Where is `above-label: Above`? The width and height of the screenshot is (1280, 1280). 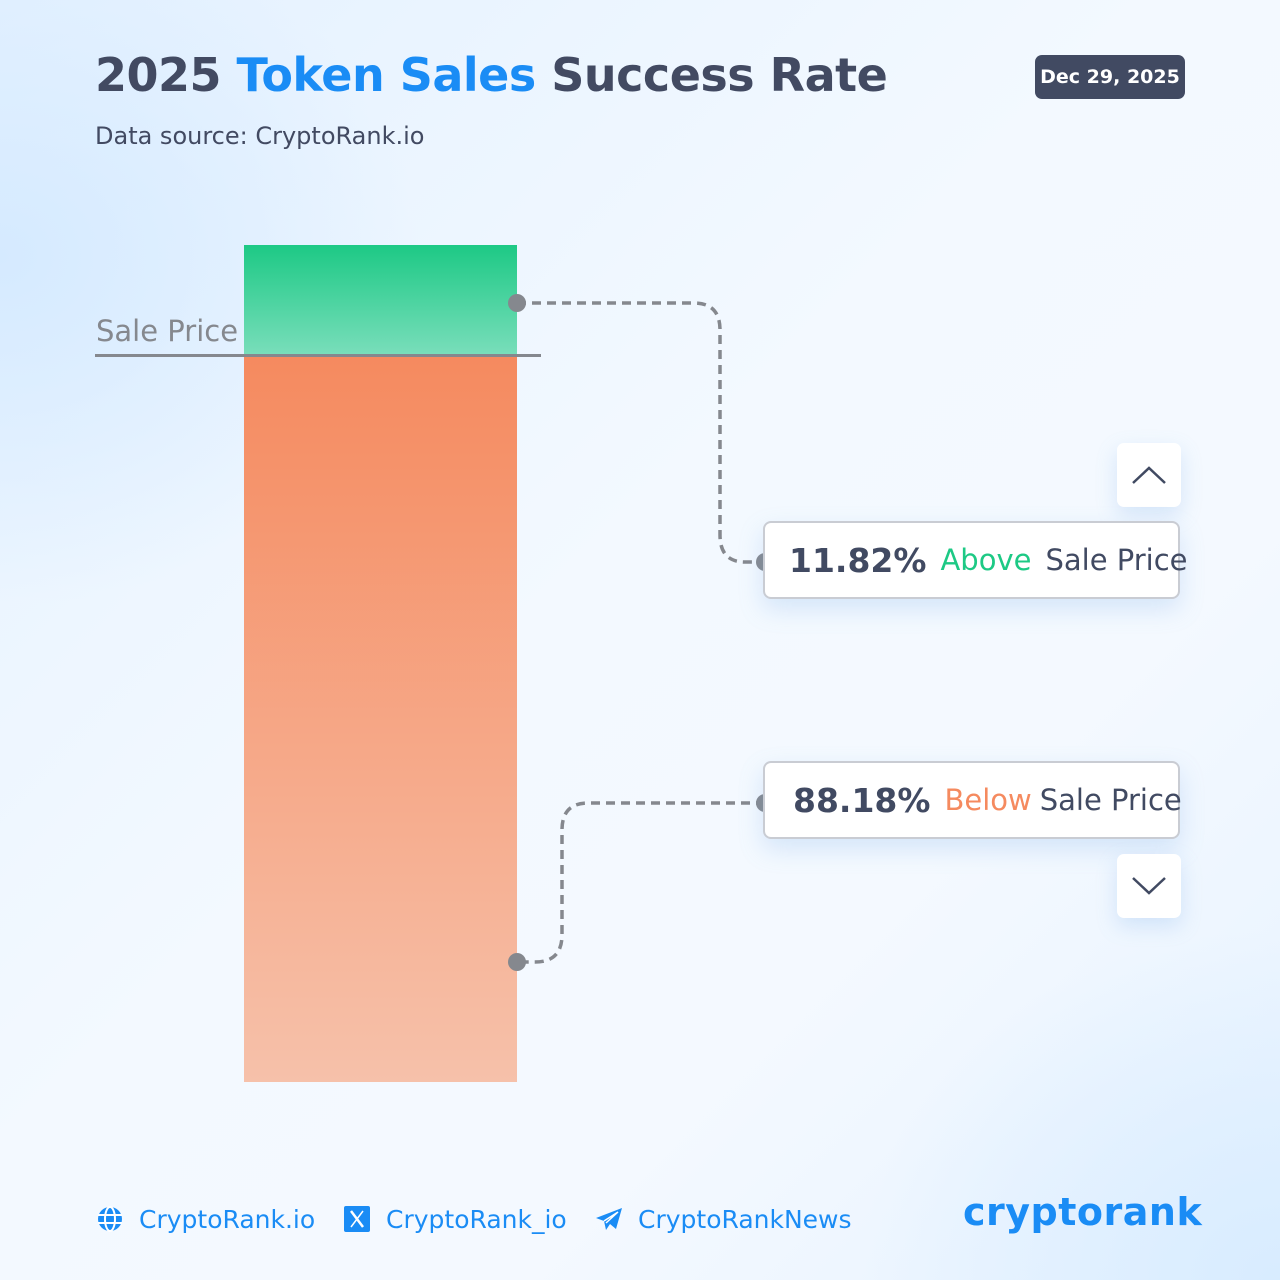
above-label: Above is located at coordinates (986, 560).